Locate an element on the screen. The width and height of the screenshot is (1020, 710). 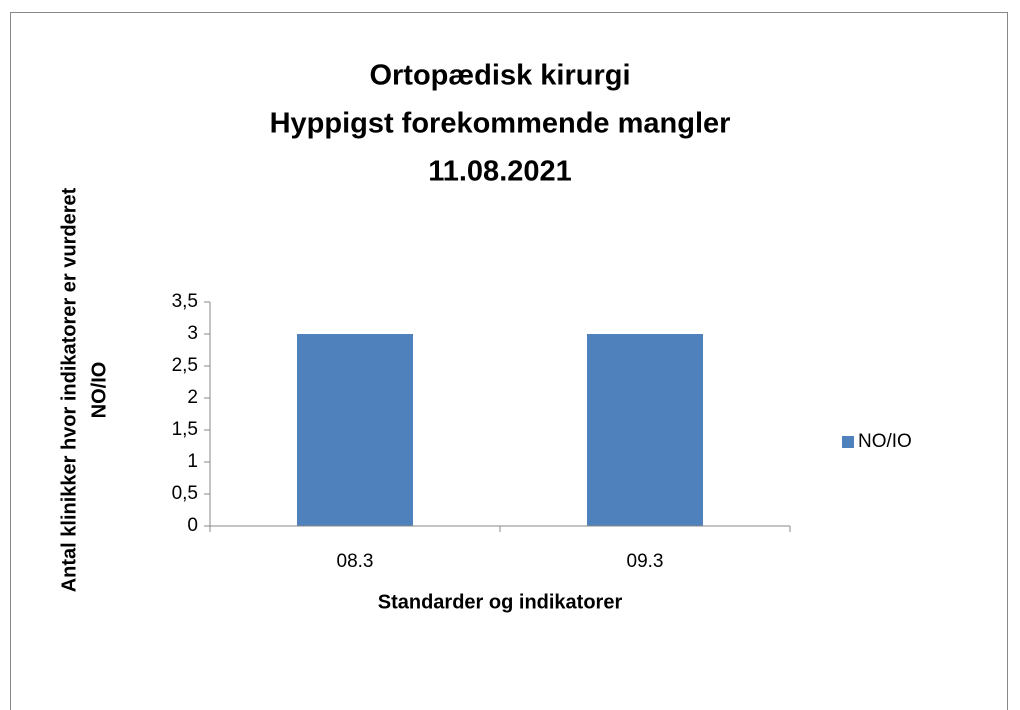
y-tick-label: 2,5 is located at coordinates (185, 365).